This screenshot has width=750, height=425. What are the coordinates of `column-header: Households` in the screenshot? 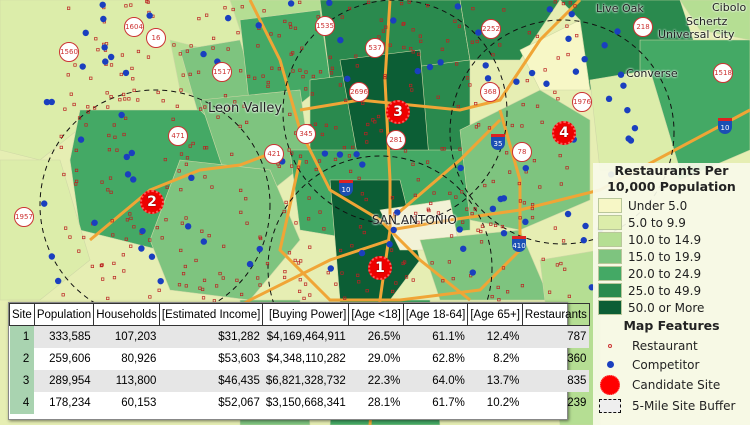 It's located at (126, 314).